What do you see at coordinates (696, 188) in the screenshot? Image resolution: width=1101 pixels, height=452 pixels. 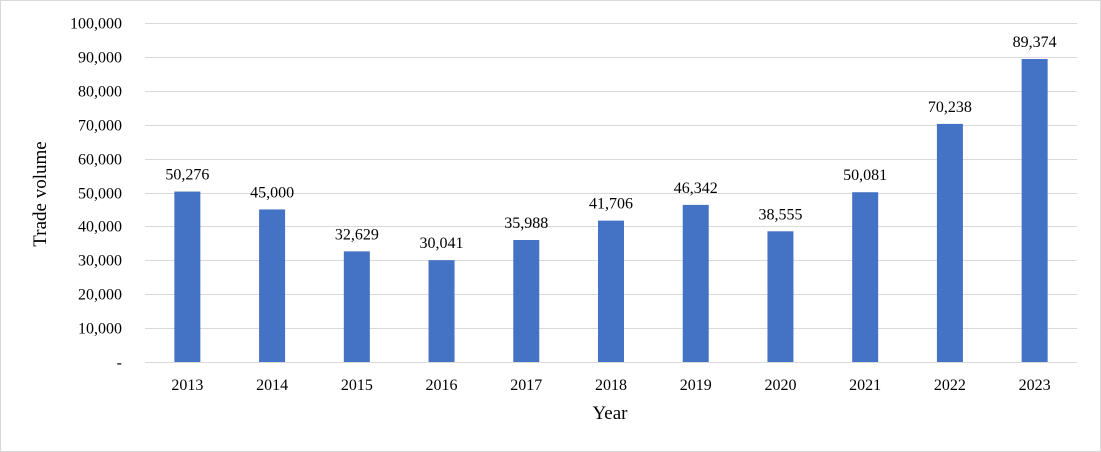 I see `data-label: 46,342` at bounding box center [696, 188].